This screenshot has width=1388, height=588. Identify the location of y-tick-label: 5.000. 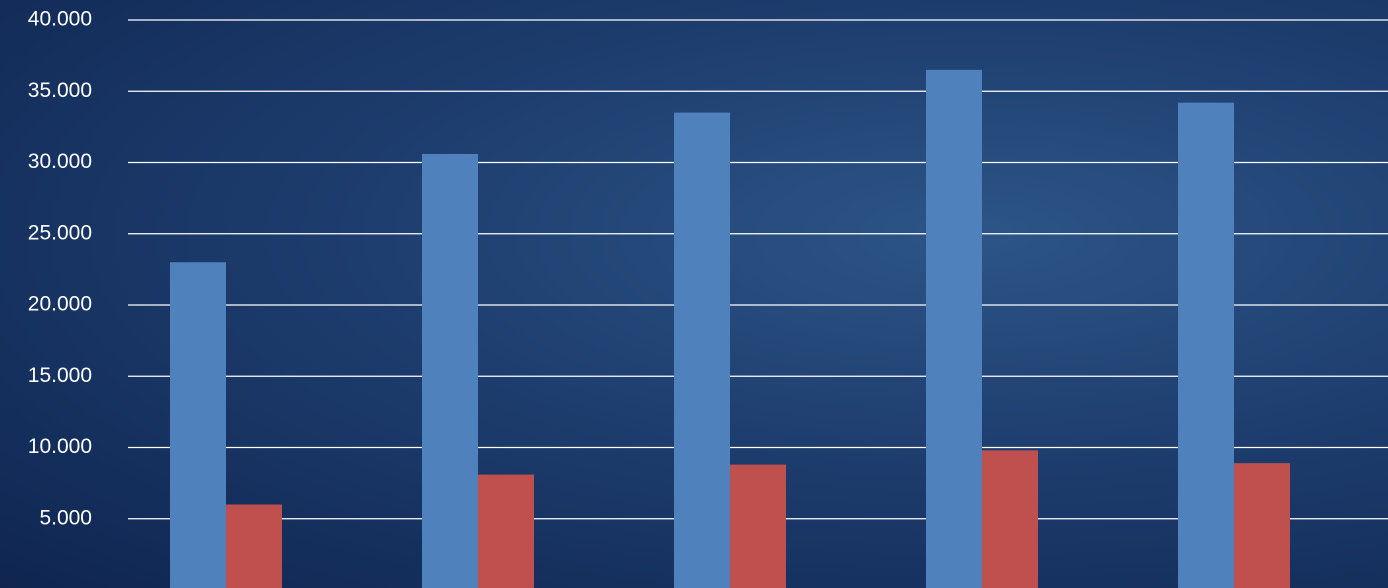
(65, 517).